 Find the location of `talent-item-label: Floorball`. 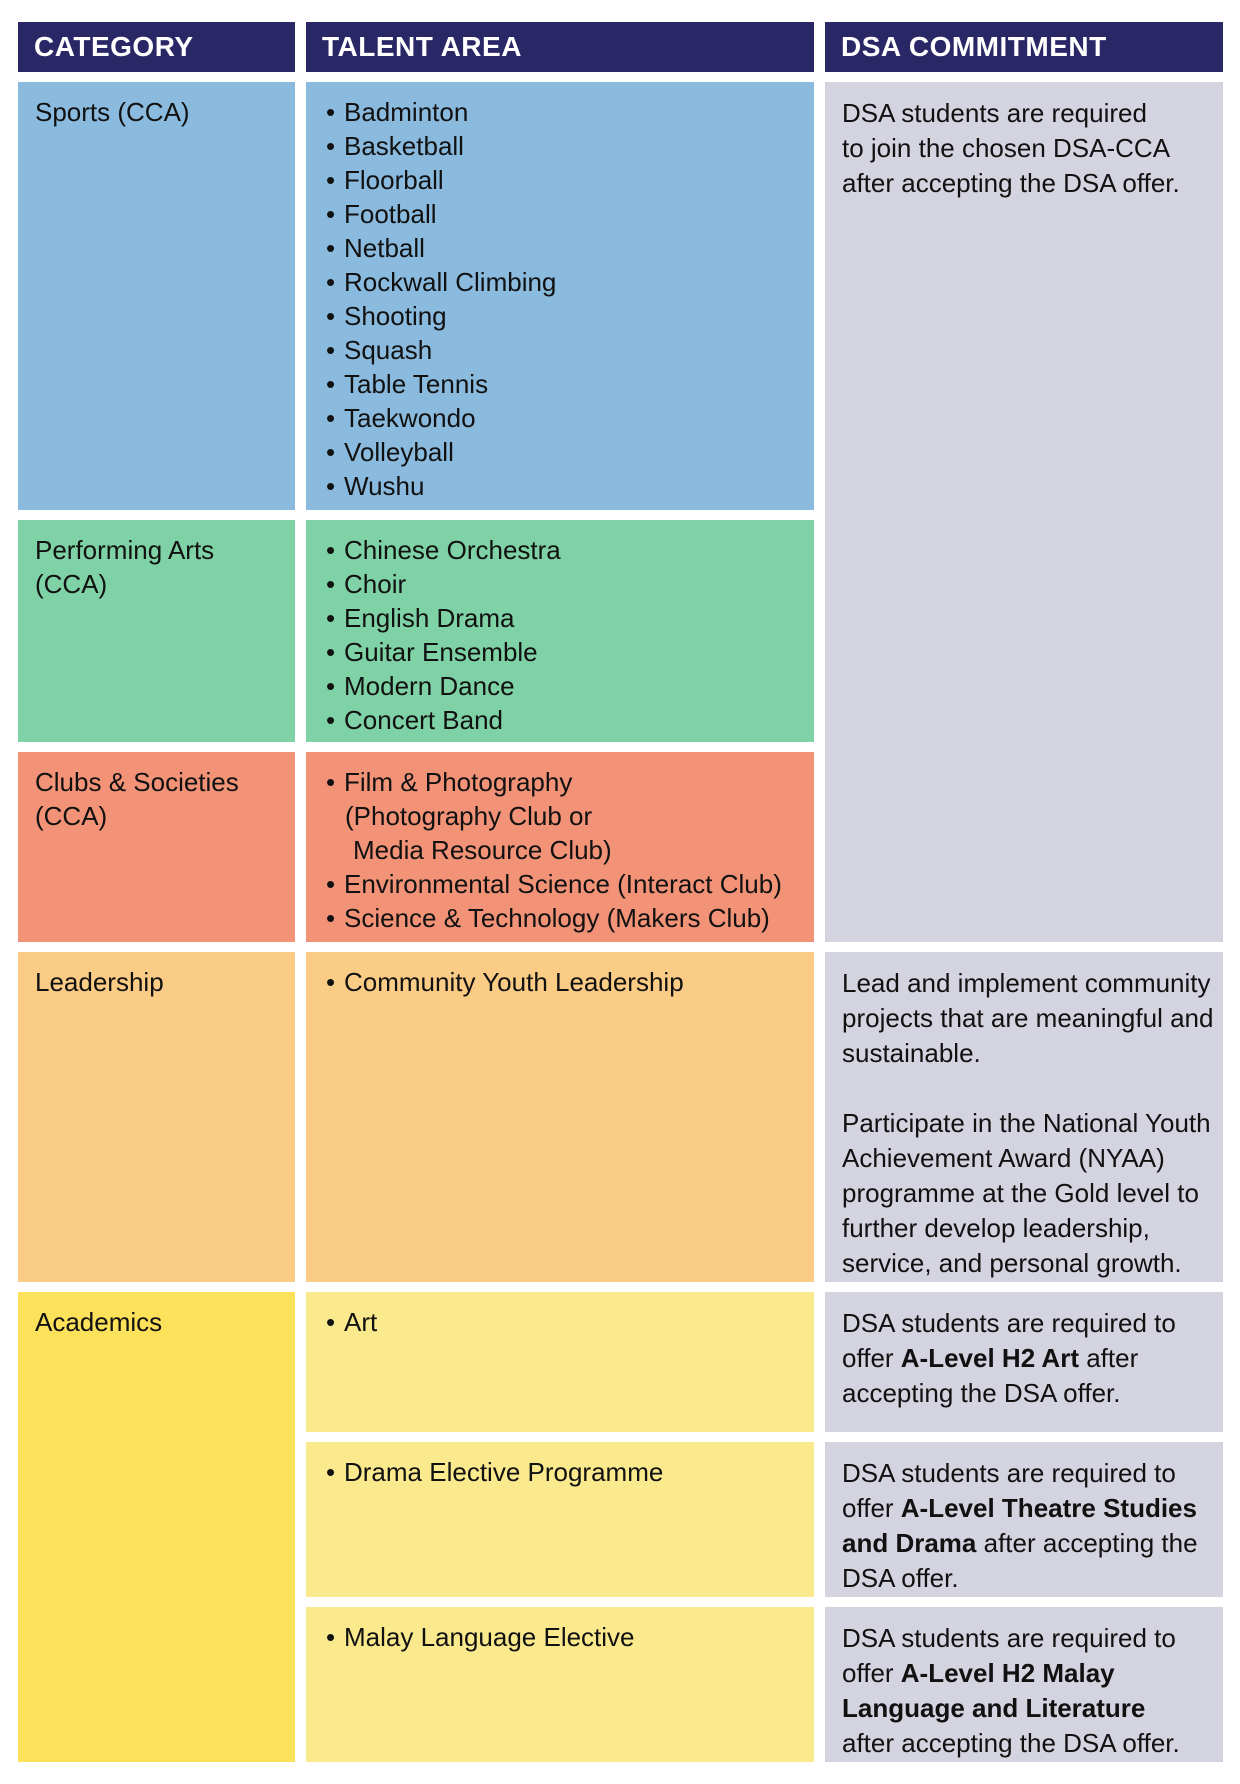

talent-item-label: Floorball is located at coordinates (394, 180).